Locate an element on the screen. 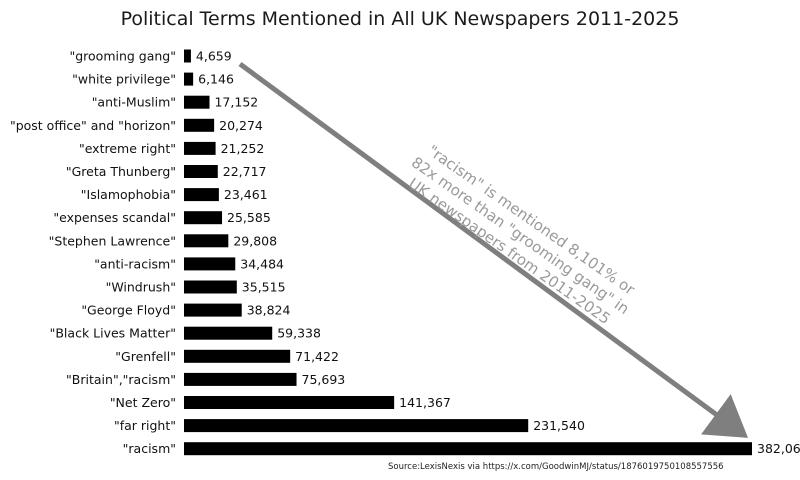 This screenshot has width=800, height=480. category-label: "Net Zero" is located at coordinates (143, 402).